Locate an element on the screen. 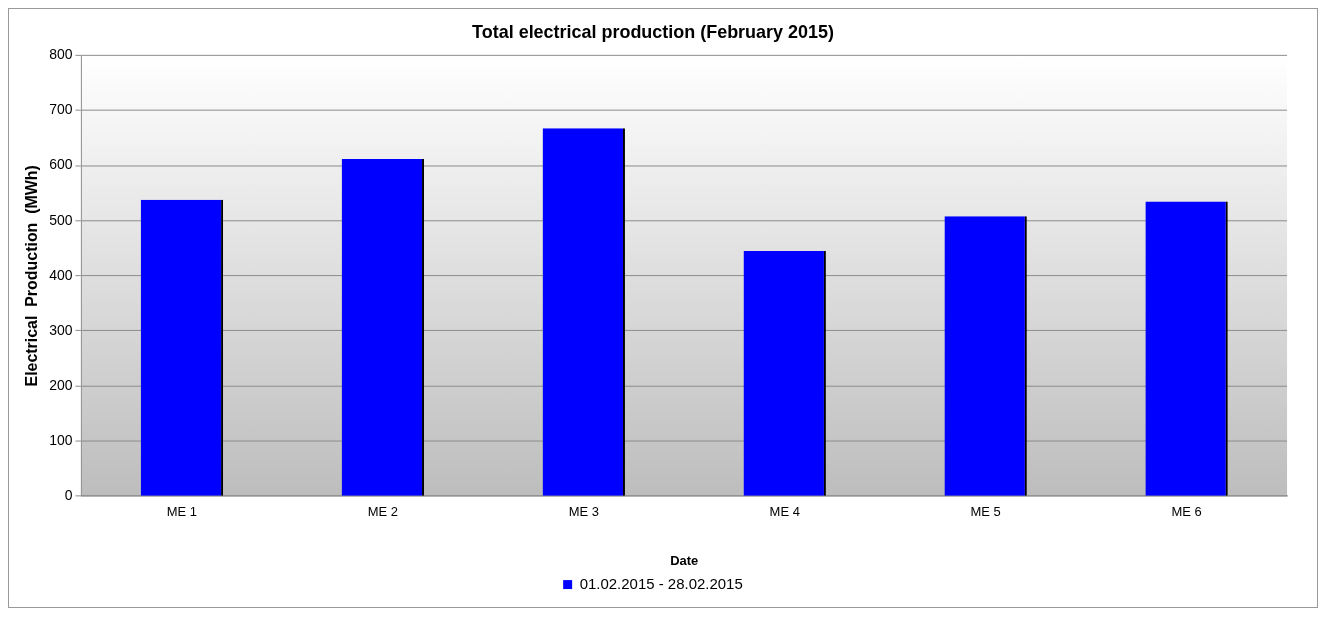 The height and width of the screenshot is (617, 1328). y-tick-label: 400 is located at coordinates (61, 274).